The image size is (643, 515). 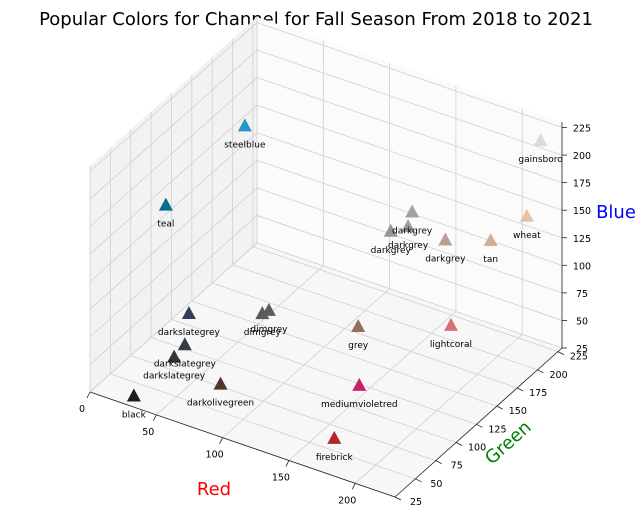 What do you see at coordinates (582, 156) in the screenshot?
I see `z-tick-label: 200` at bounding box center [582, 156].